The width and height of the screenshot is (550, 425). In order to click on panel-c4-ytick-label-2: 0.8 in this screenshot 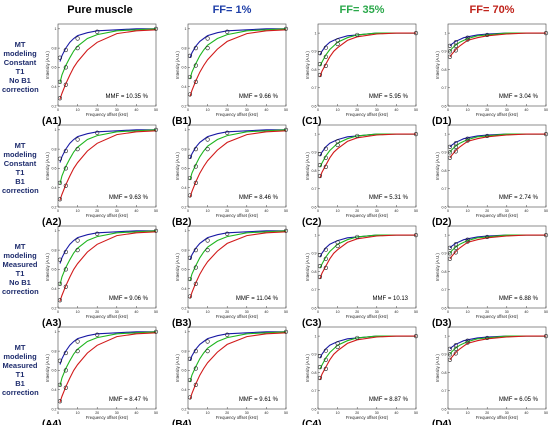, I will do `click(314, 373)`.